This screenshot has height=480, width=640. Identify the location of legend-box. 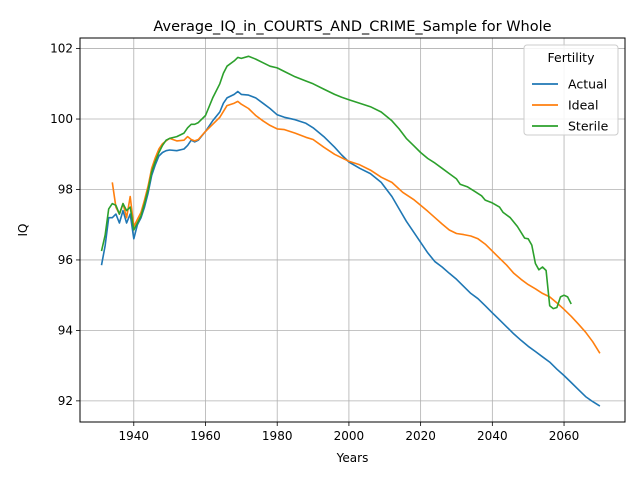
(571, 90).